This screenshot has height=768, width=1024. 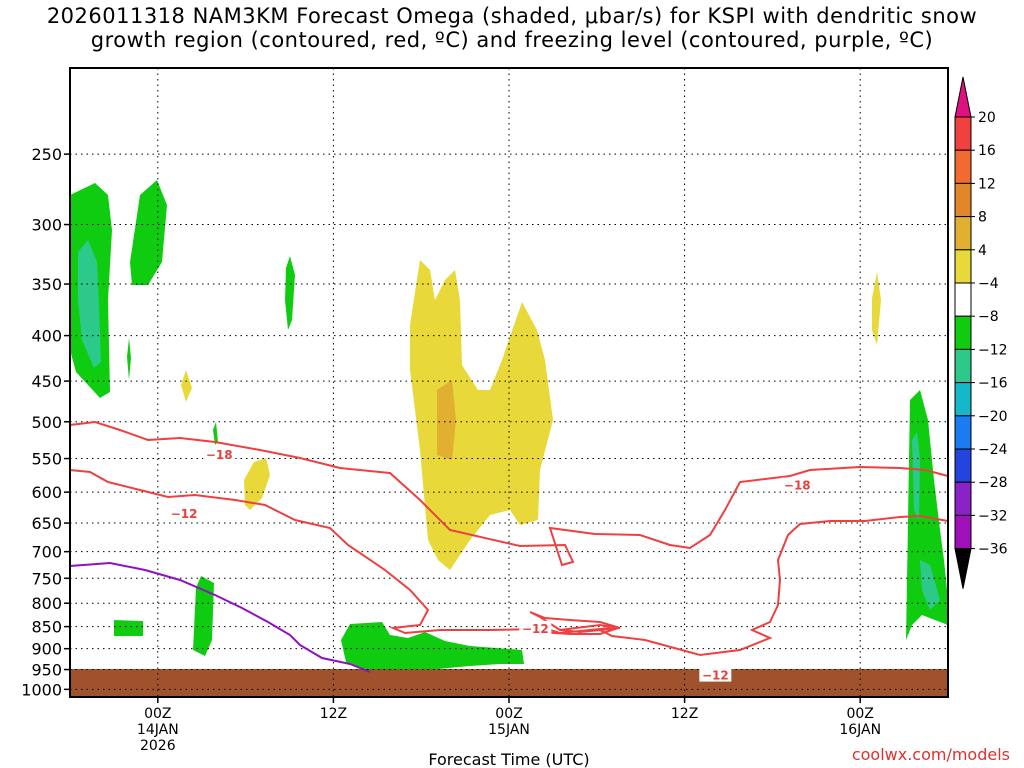 What do you see at coordinates (982, 251) in the screenshot?
I see `colorbar-label: 4` at bounding box center [982, 251].